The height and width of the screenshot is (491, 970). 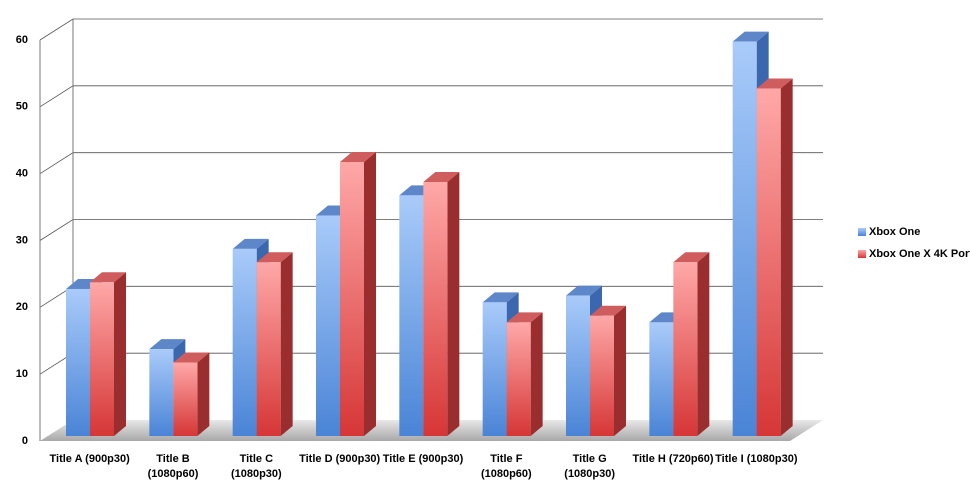 I want to click on x-tick-label: Title C (1080p30), so click(x=256, y=466).